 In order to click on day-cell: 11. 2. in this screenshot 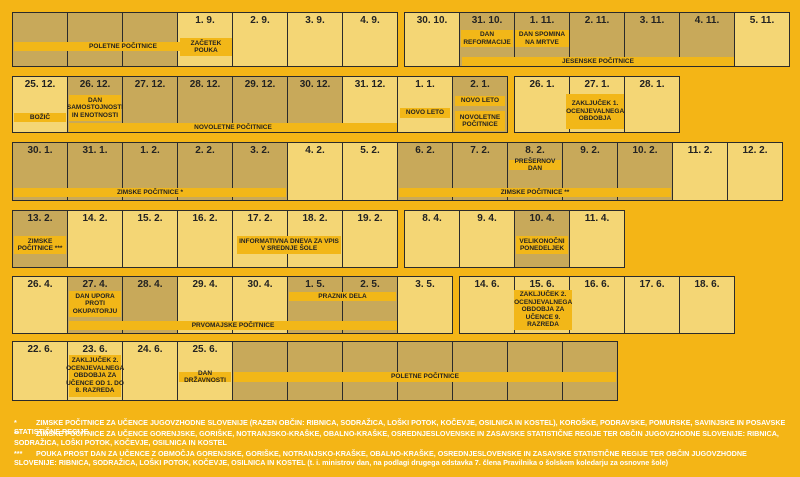, I will do `click(700, 171)`.